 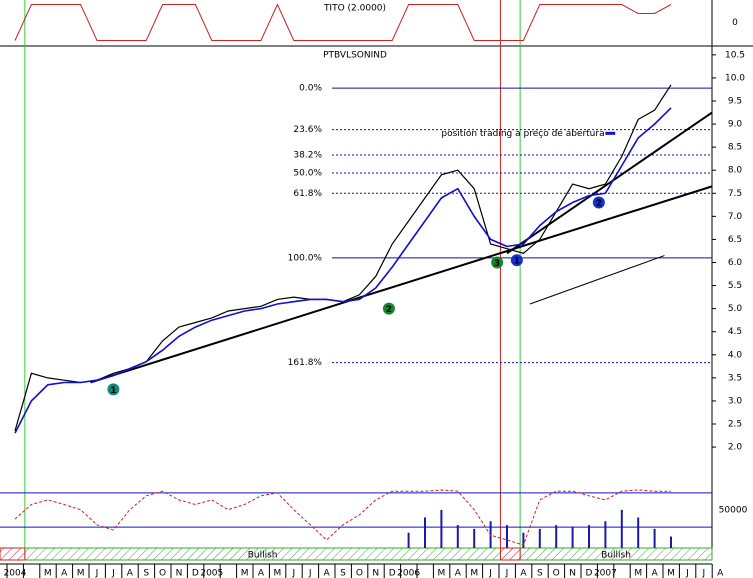 What do you see at coordinates (735, 23) in the screenshot?
I see `tito-tick-label: 0` at bounding box center [735, 23].